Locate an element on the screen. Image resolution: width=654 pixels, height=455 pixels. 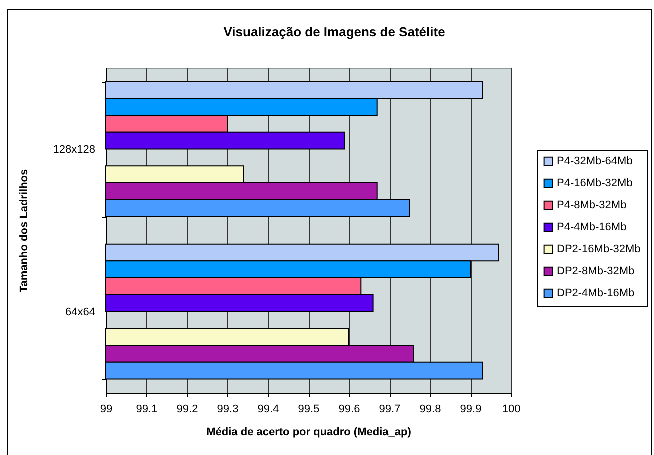
legend-label: P4-4Mb-16Mb is located at coordinates (592, 228).